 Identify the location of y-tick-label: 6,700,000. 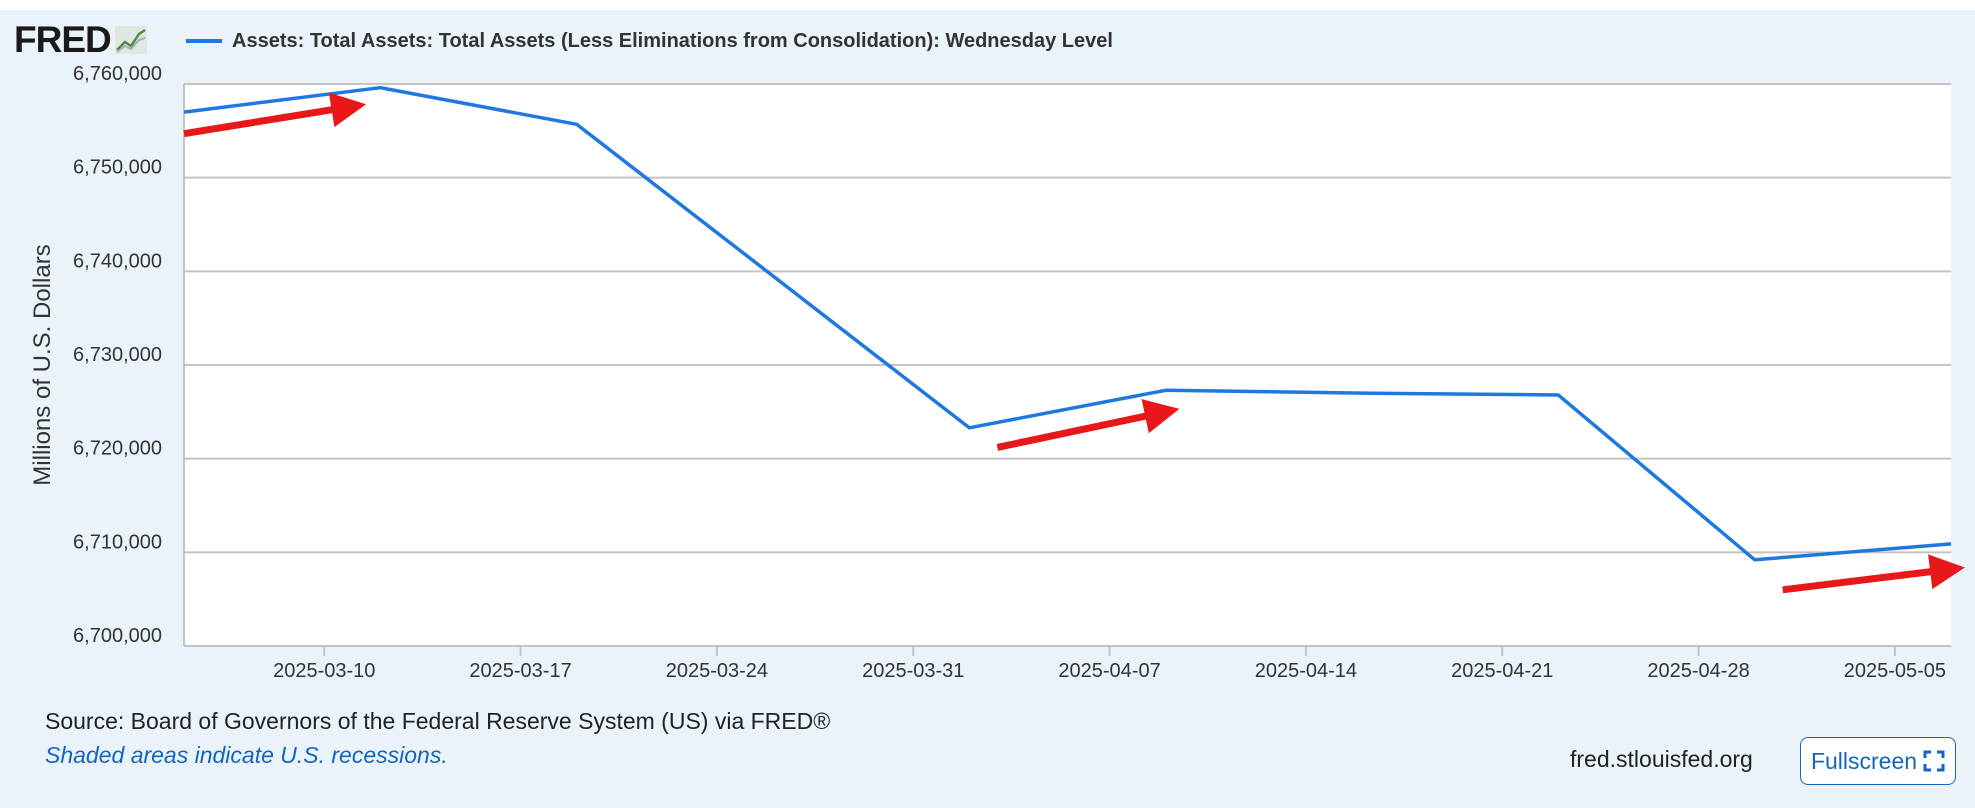
(117, 636).